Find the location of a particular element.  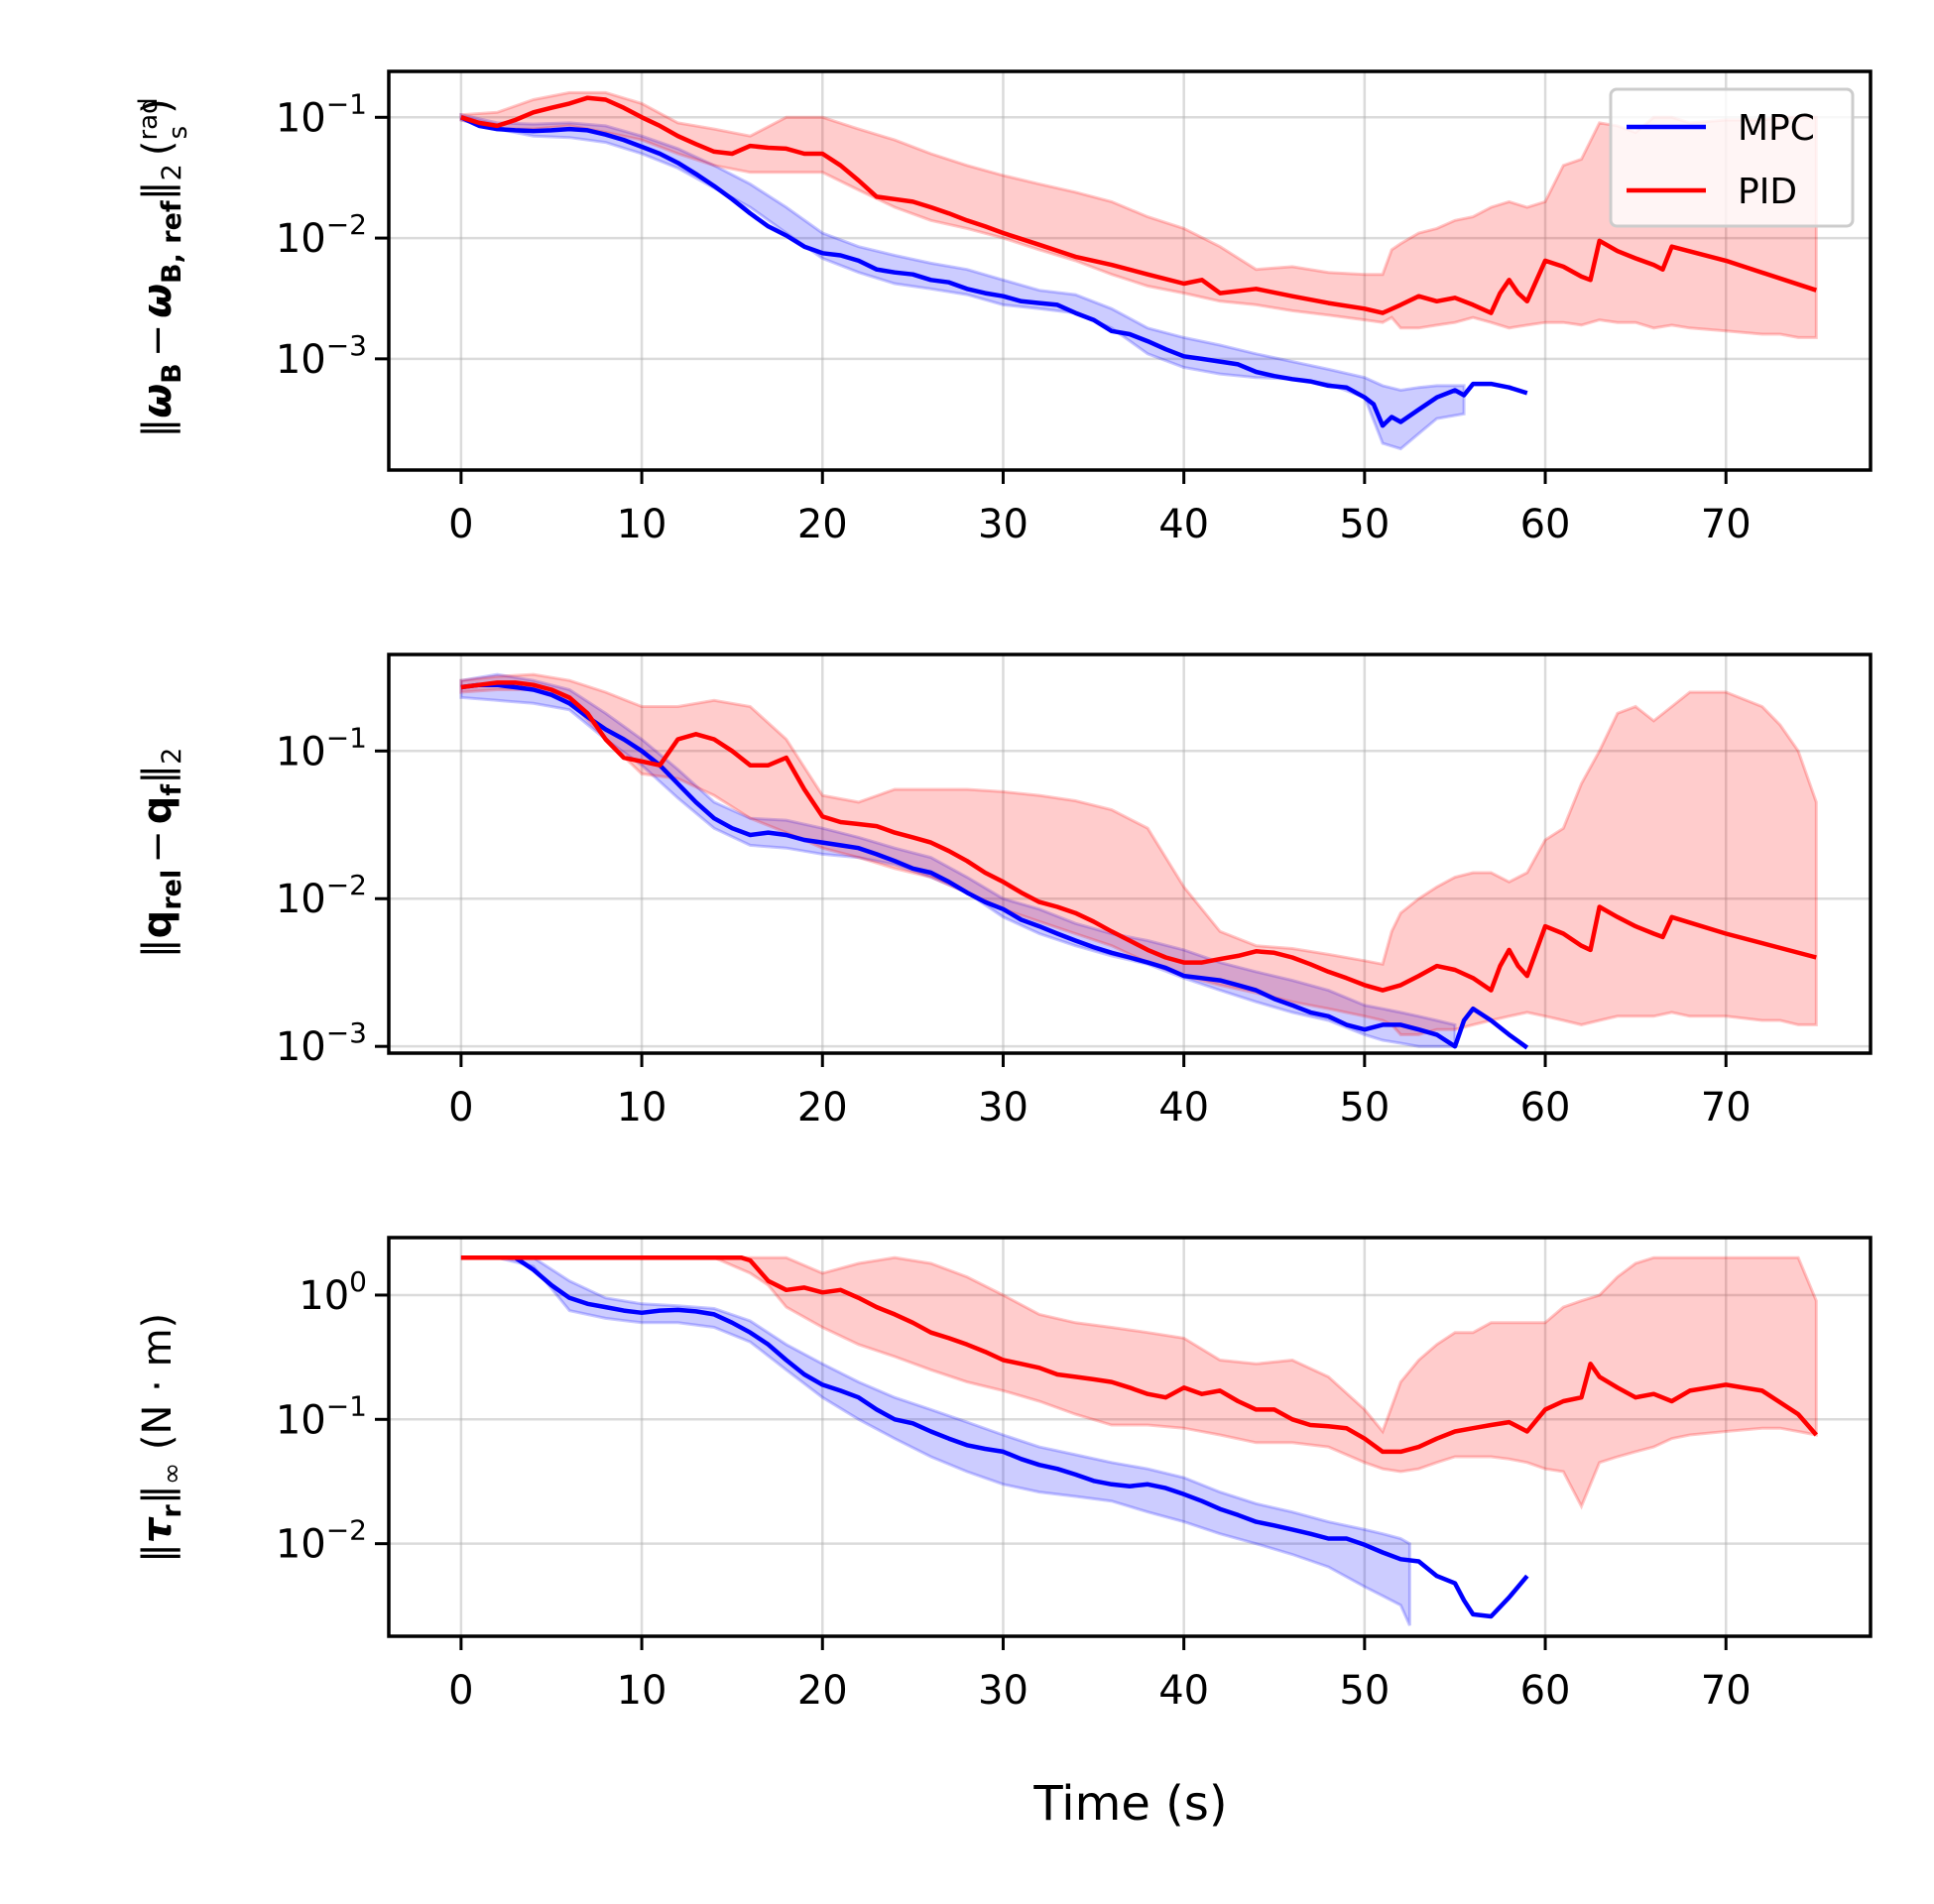

legend-label-pid: PID is located at coordinates (1767, 192).